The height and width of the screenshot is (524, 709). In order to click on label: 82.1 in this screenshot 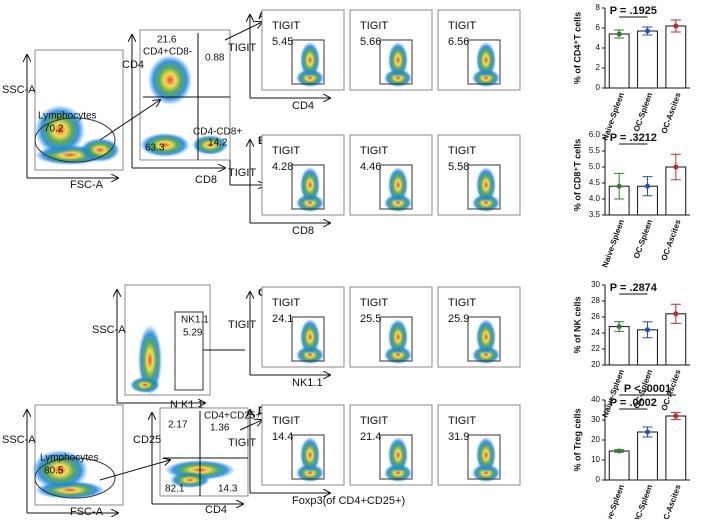, I will do `click(175, 489)`.